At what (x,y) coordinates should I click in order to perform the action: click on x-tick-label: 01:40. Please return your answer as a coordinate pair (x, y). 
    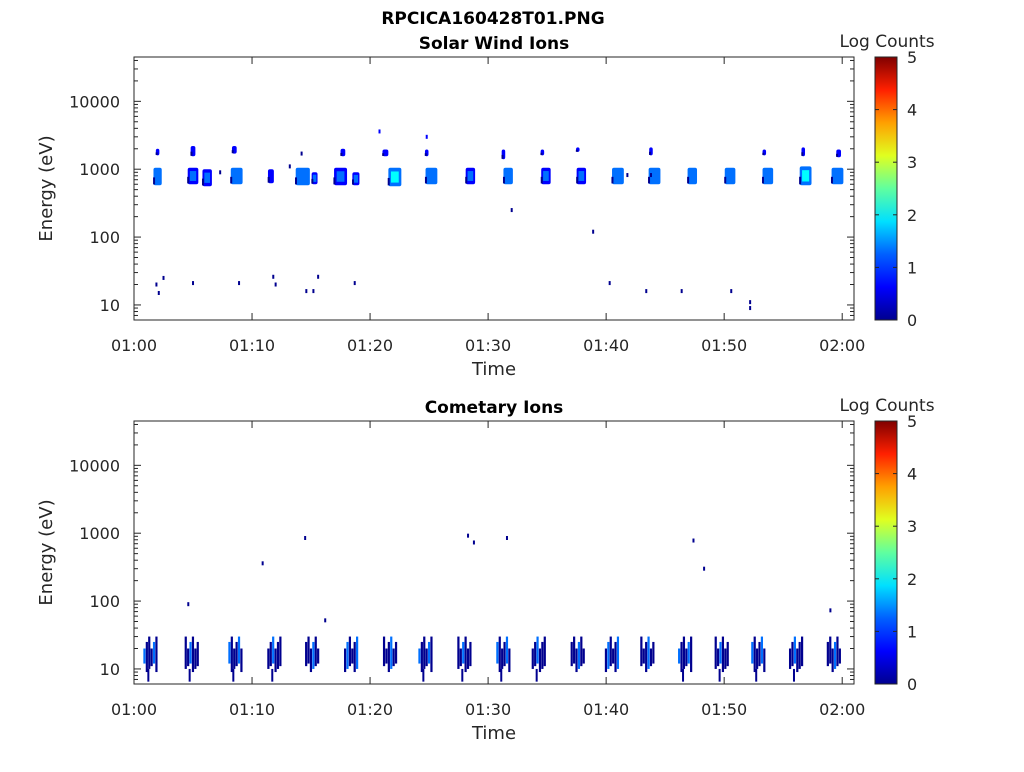
    Looking at the image, I should click on (606, 709).